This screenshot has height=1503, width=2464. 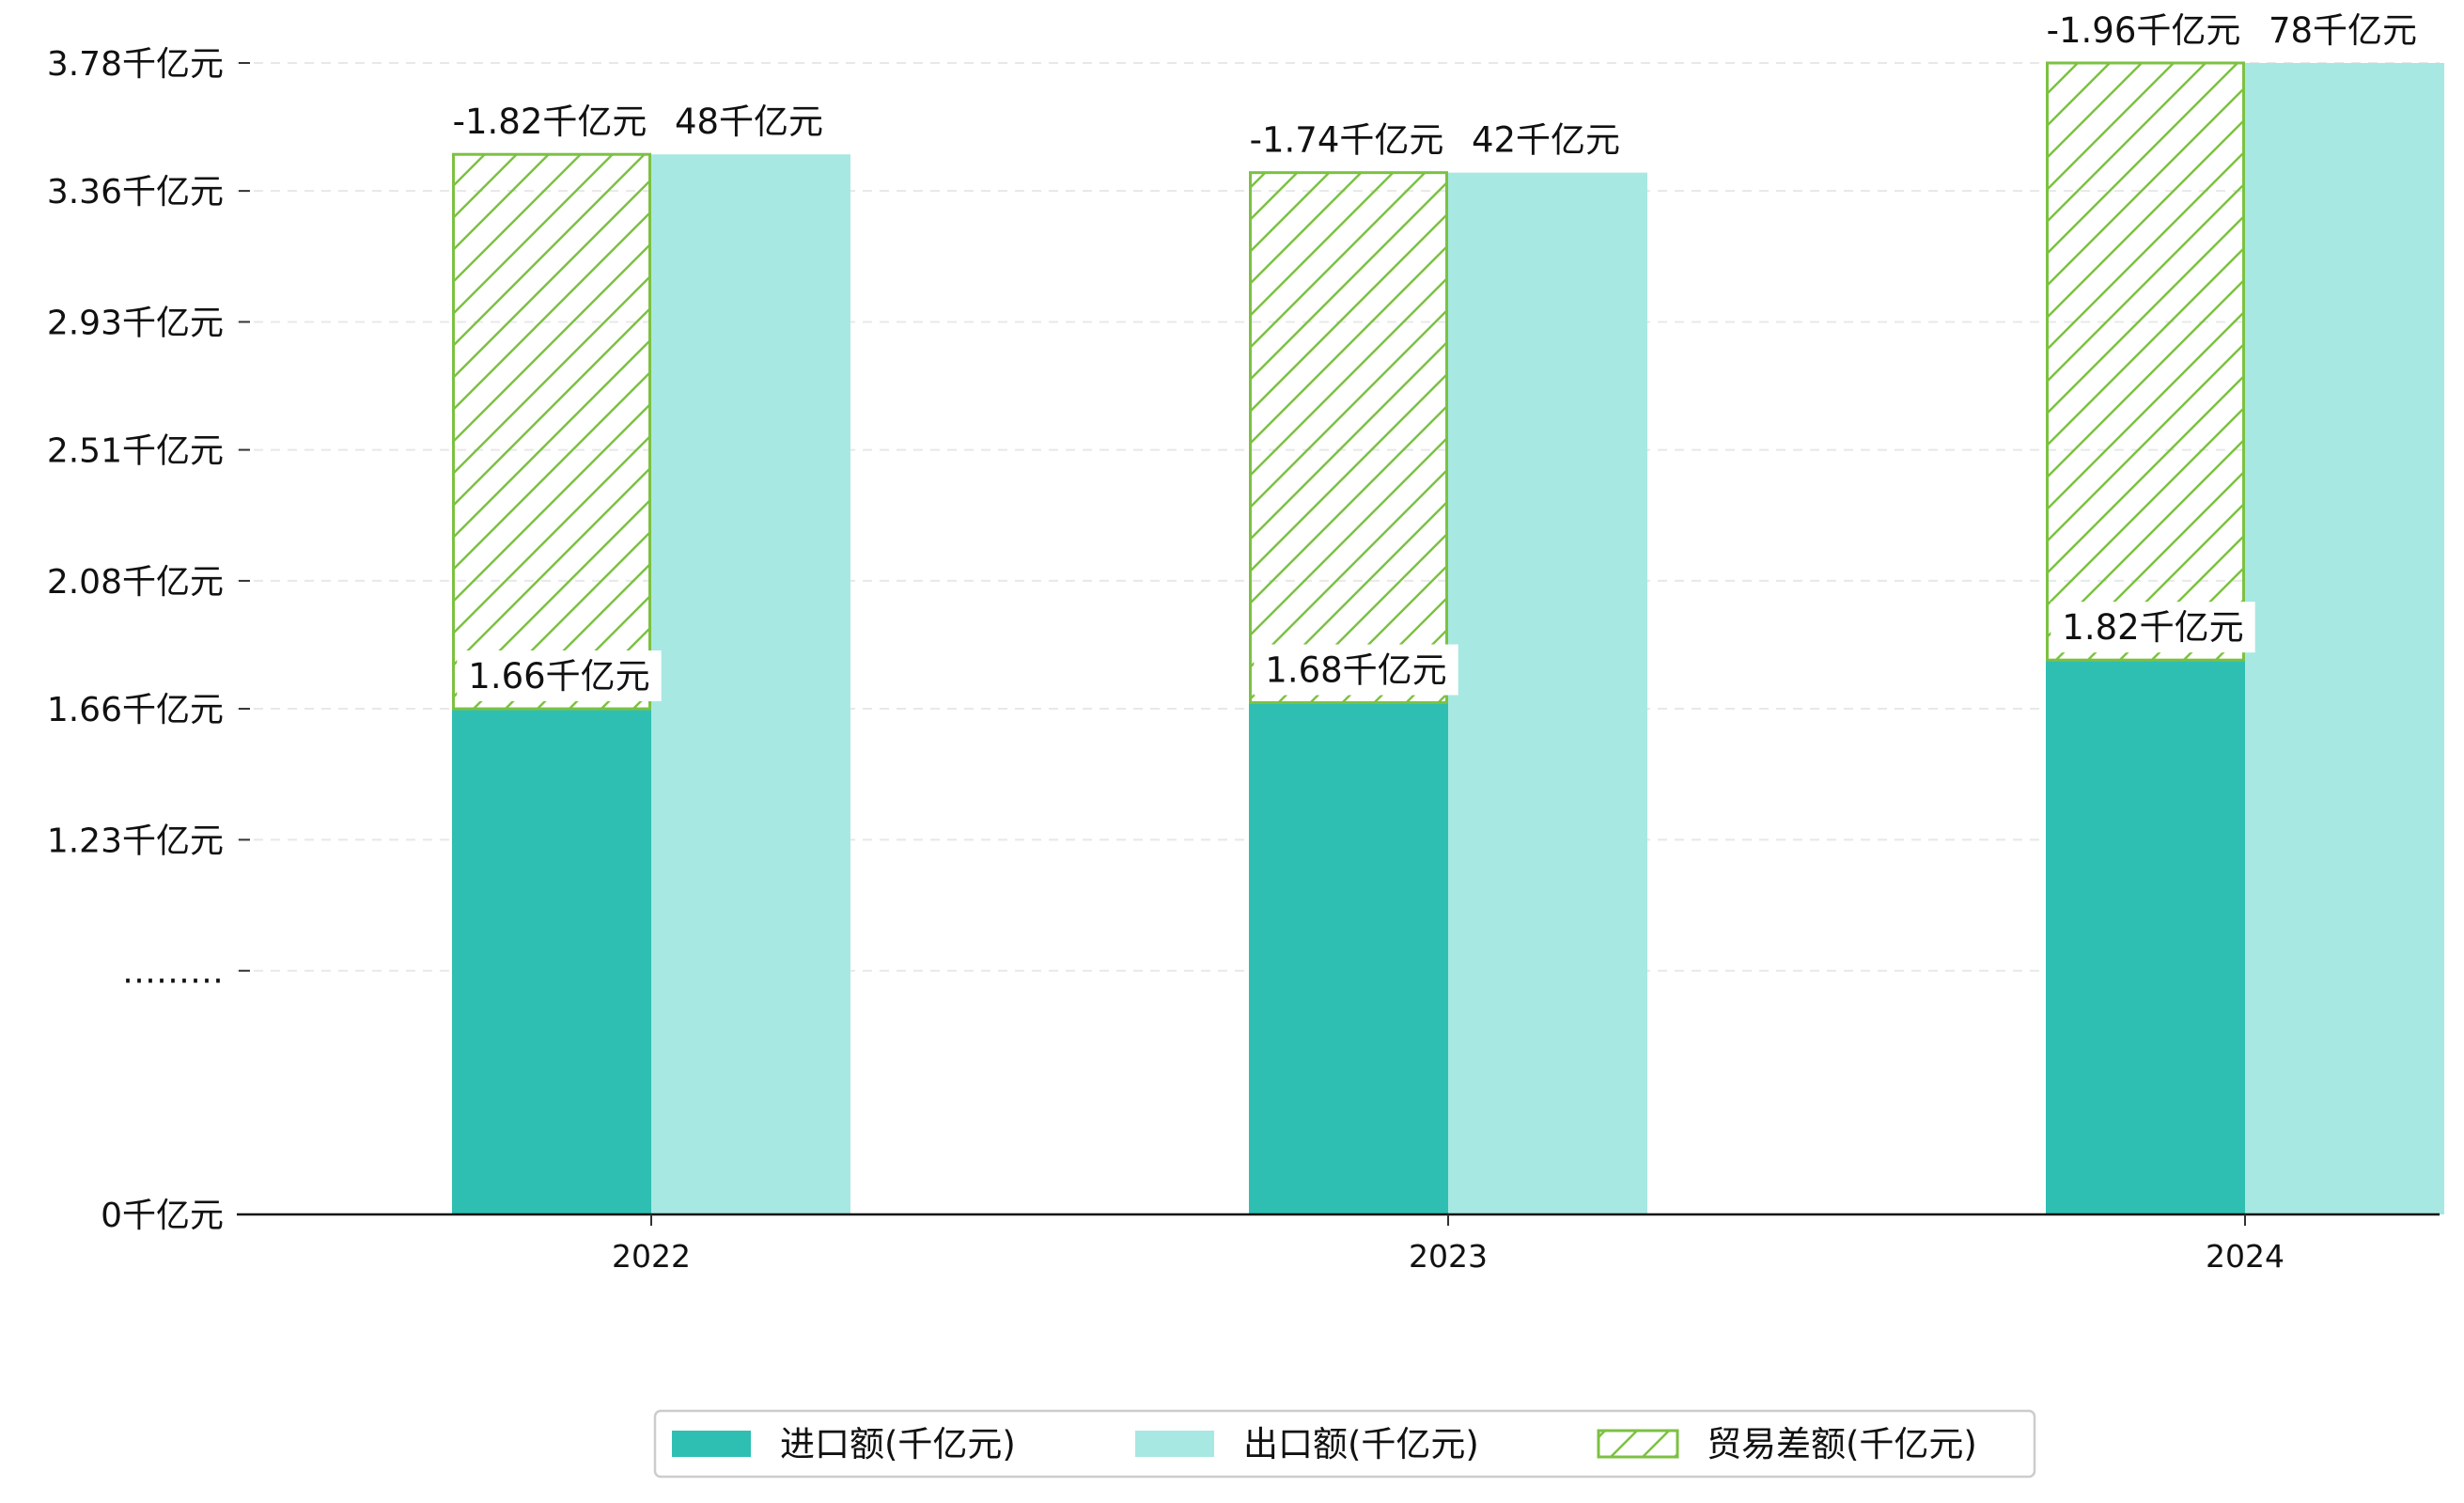 I want to click on x-tick-label-2023: 2023, so click(x=1448, y=1256).